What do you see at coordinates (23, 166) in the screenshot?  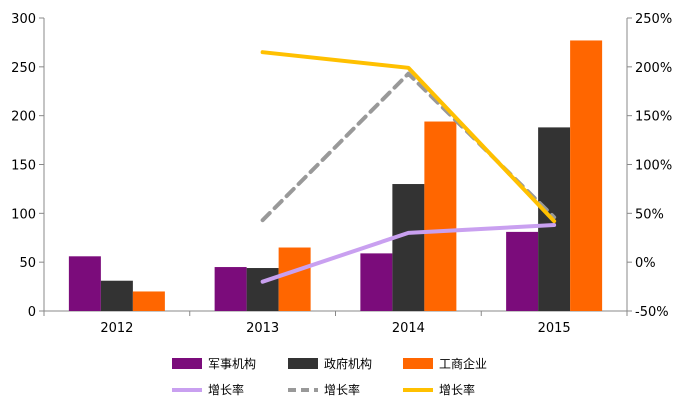 I see `left-tick-label: 150` at bounding box center [23, 166].